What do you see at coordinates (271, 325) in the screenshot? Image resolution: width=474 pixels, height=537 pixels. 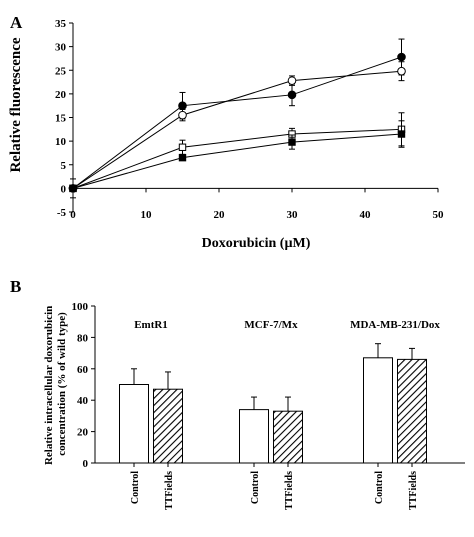 I see `group-label: MCF-7/Mx` at bounding box center [271, 325].